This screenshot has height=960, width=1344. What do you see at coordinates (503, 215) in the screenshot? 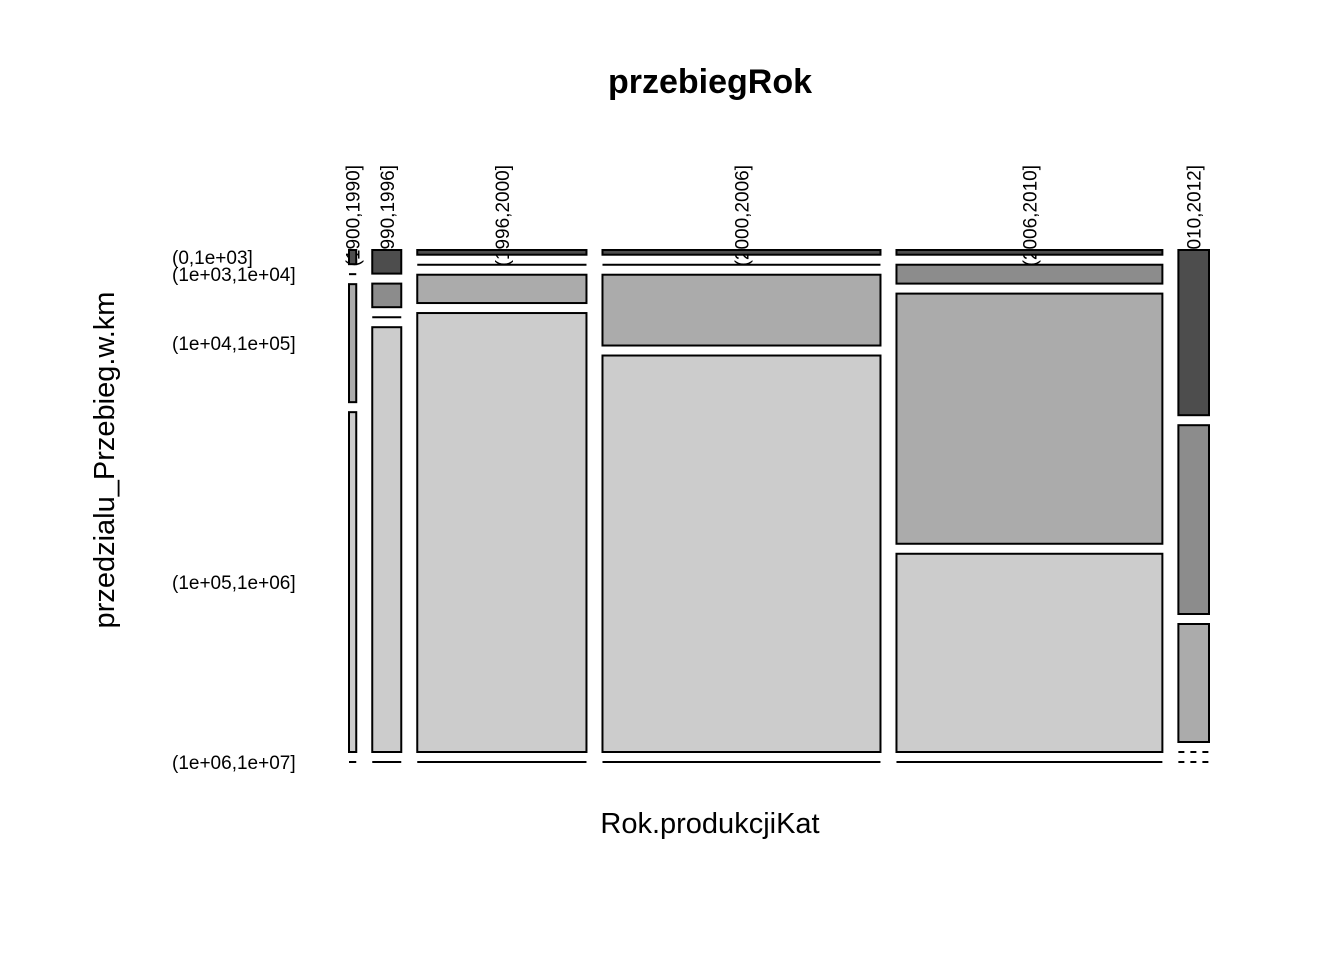
I see `x-tick-label: (1996,2000]` at bounding box center [503, 215].